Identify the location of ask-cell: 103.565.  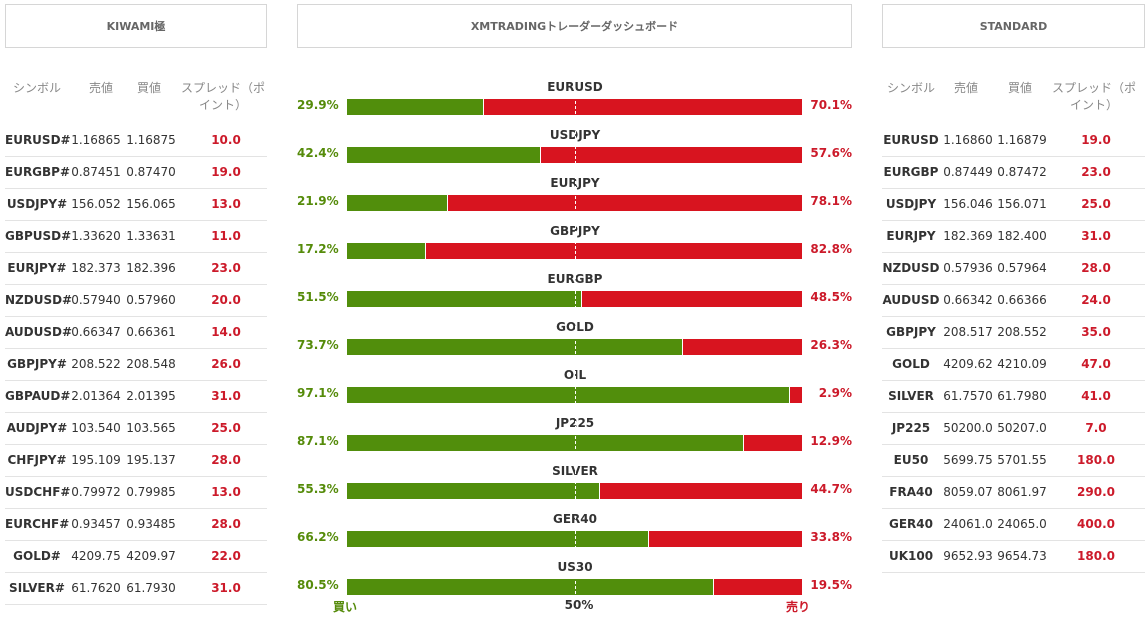
(151, 428).